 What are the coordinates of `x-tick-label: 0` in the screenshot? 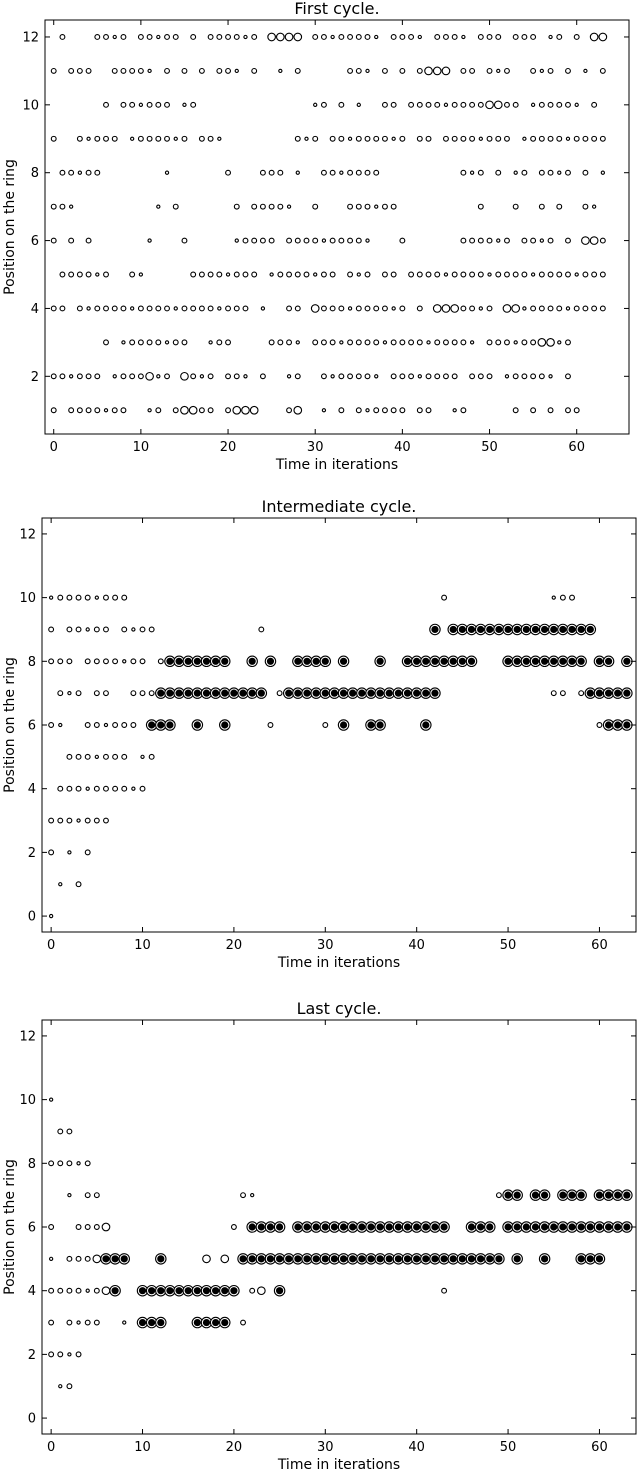 It's located at (51, 945).